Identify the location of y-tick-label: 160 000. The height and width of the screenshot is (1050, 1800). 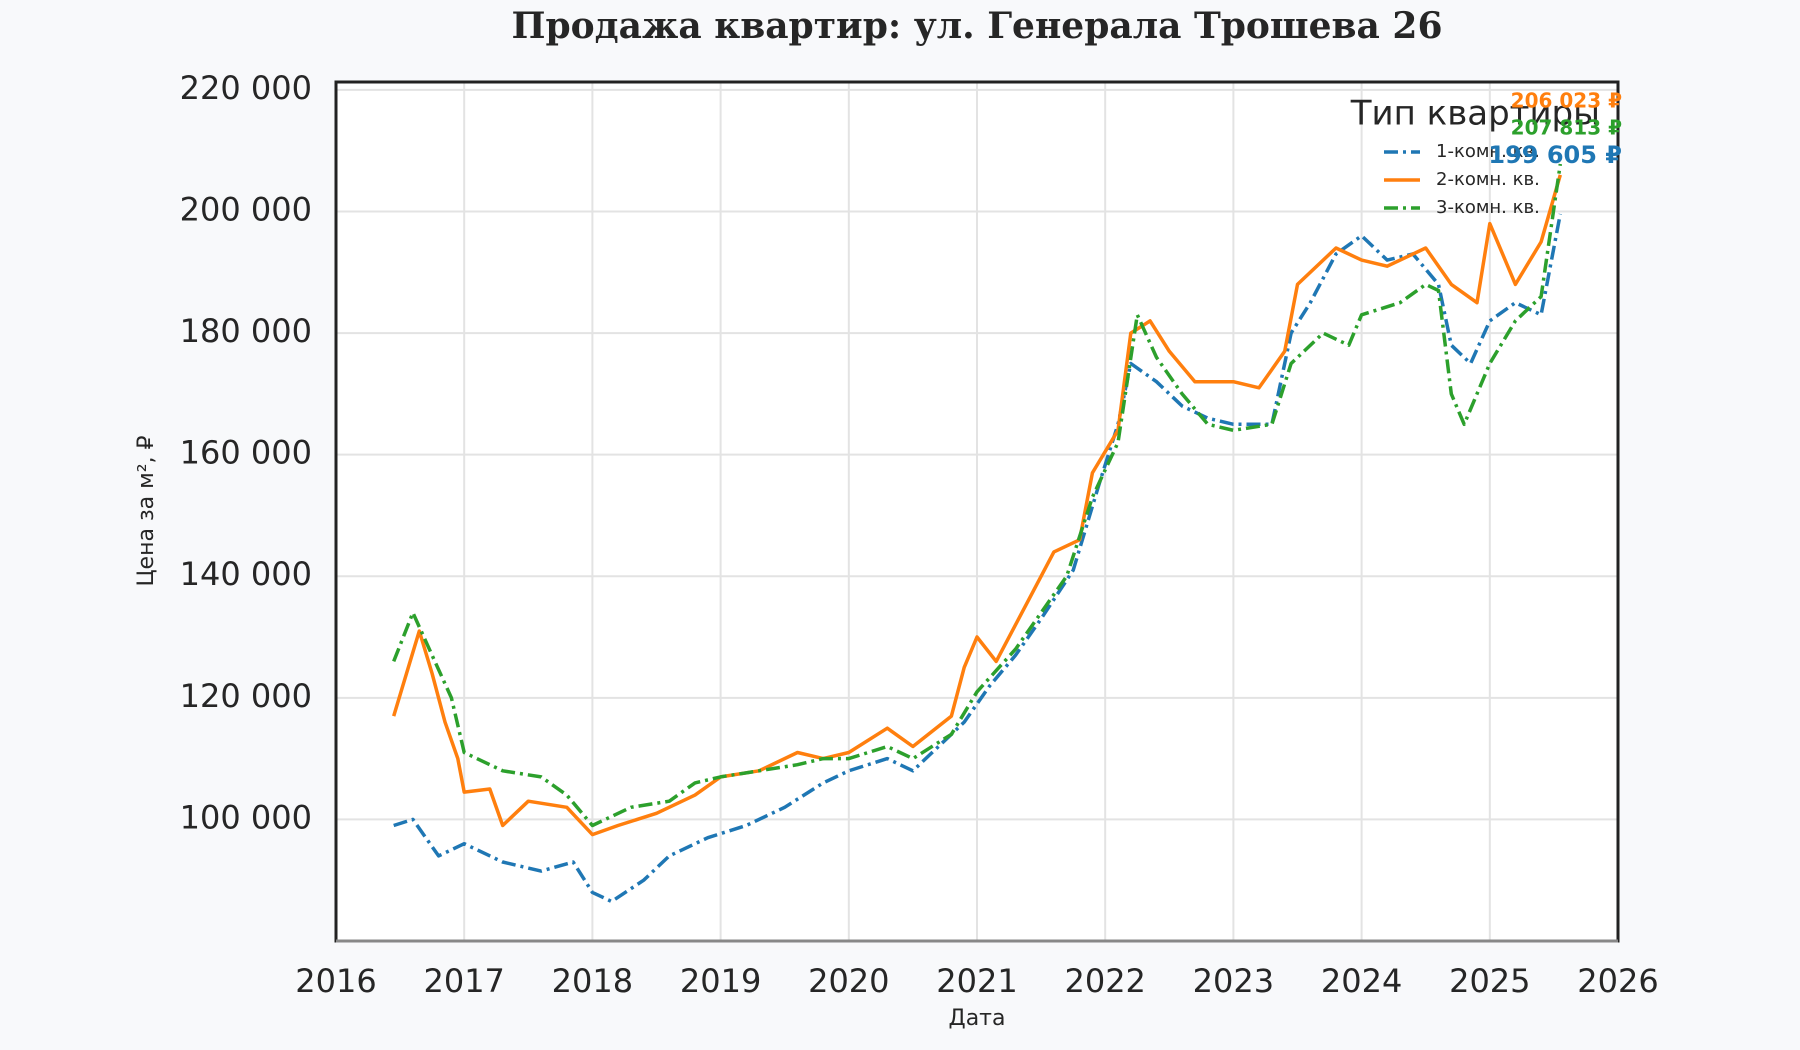
(246, 453).